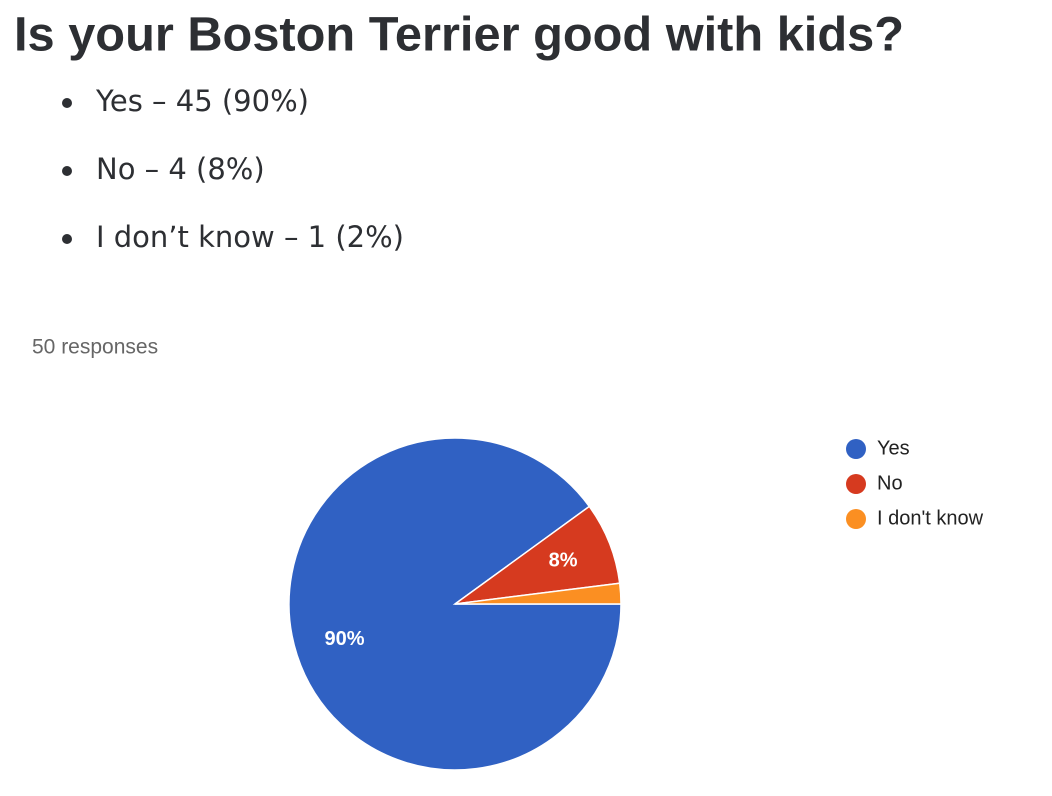  I want to click on legend-label: No, so click(890, 483).